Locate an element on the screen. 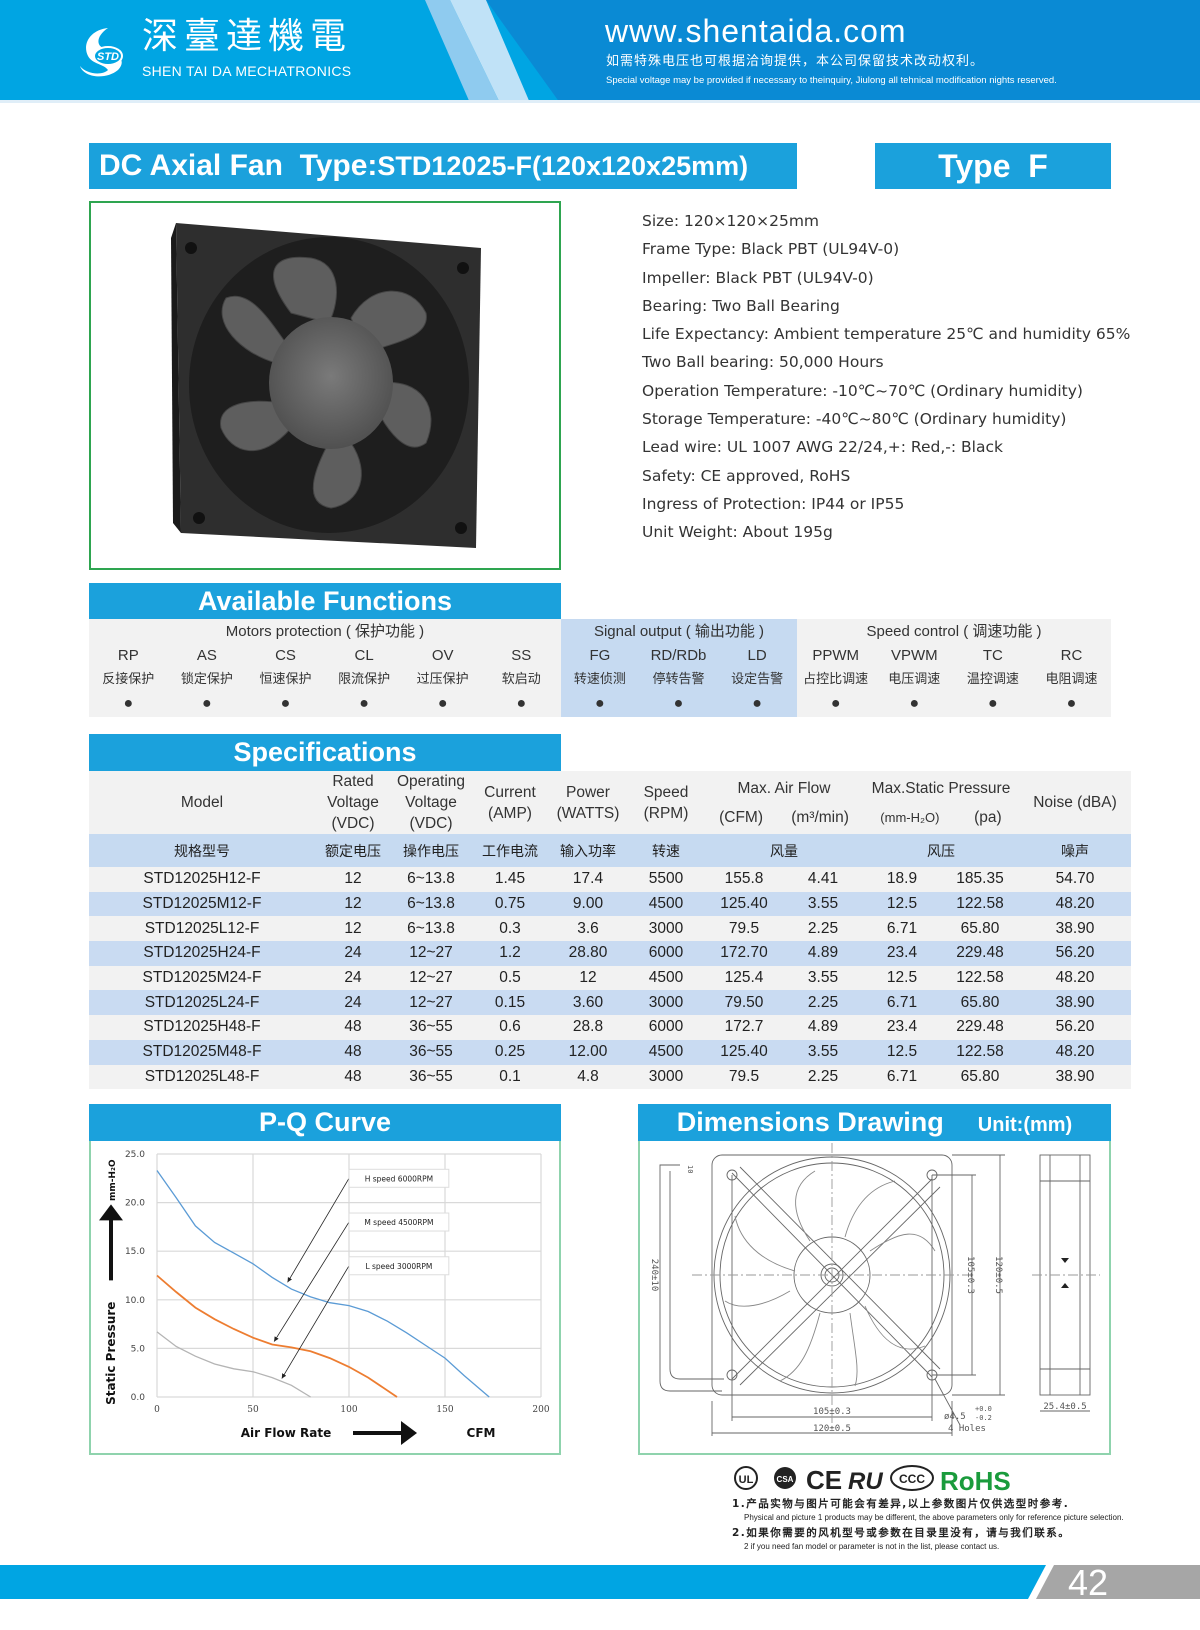 The image size is (1200, 1630). functions-title: Available Functions is located at coordinates (325, 601).